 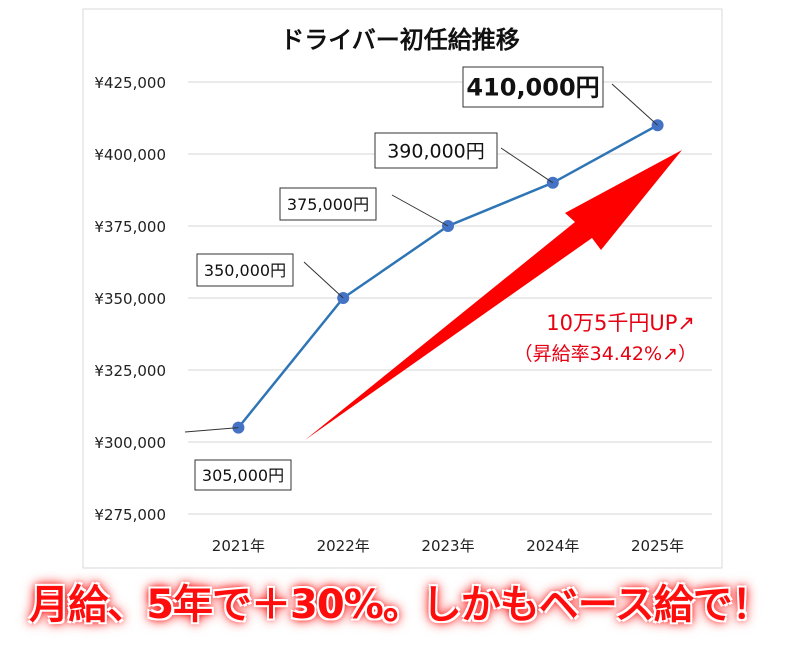 I want to click on data-label: 375,000円, so click(x=328, y=204).